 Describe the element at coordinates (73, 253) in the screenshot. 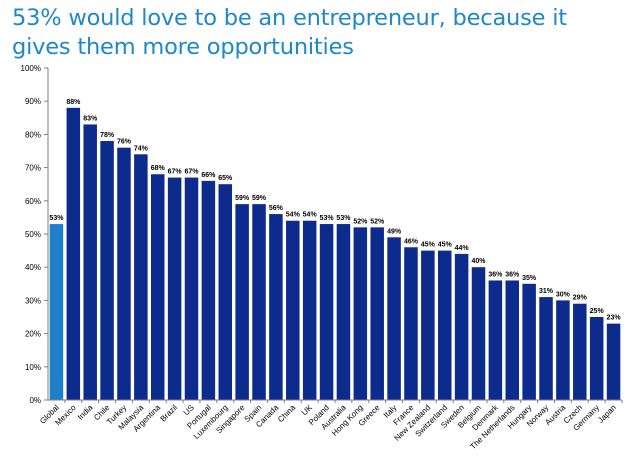

I see `bar-mexico` at that location.